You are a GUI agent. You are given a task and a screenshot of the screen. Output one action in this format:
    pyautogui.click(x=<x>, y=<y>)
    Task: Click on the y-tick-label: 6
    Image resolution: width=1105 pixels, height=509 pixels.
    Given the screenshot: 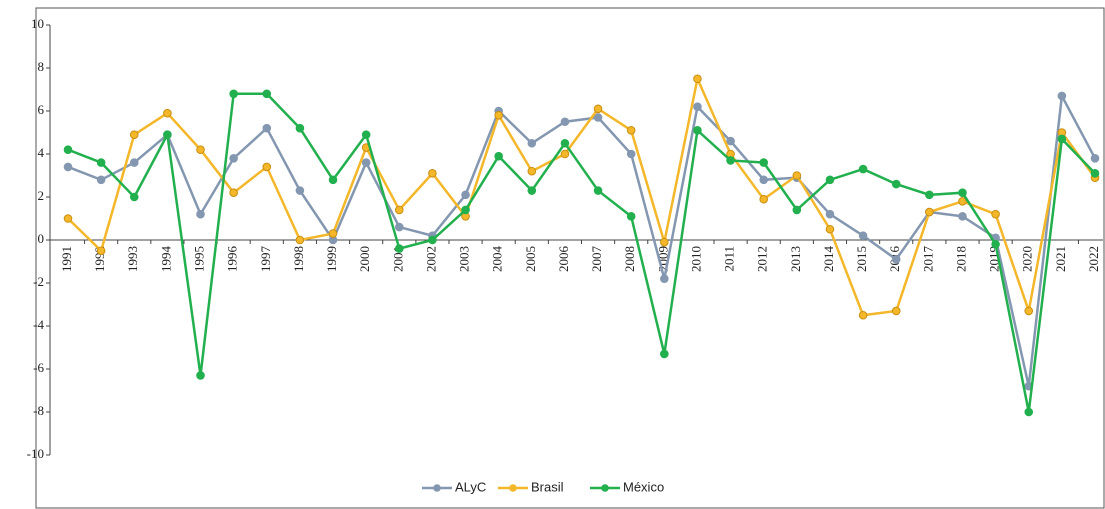 What is the action you would take?
    pyautogui.click(x=41, y=109)
    